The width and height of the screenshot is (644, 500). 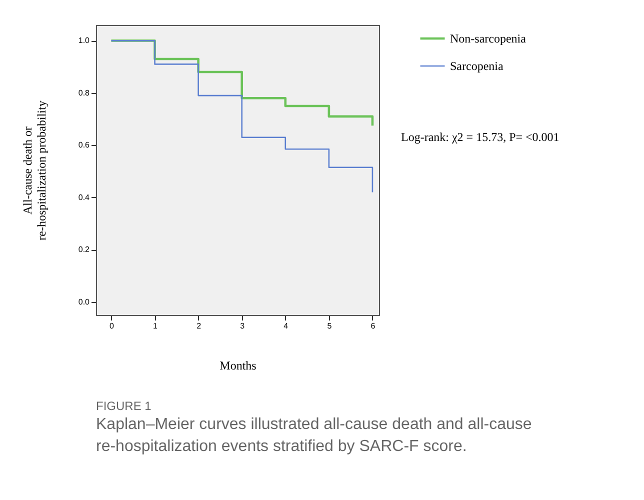 What do you see at coordinates (373, 326) in the screenshot?
I see `x-tick-label: 6` at bounding box center [373, 326].